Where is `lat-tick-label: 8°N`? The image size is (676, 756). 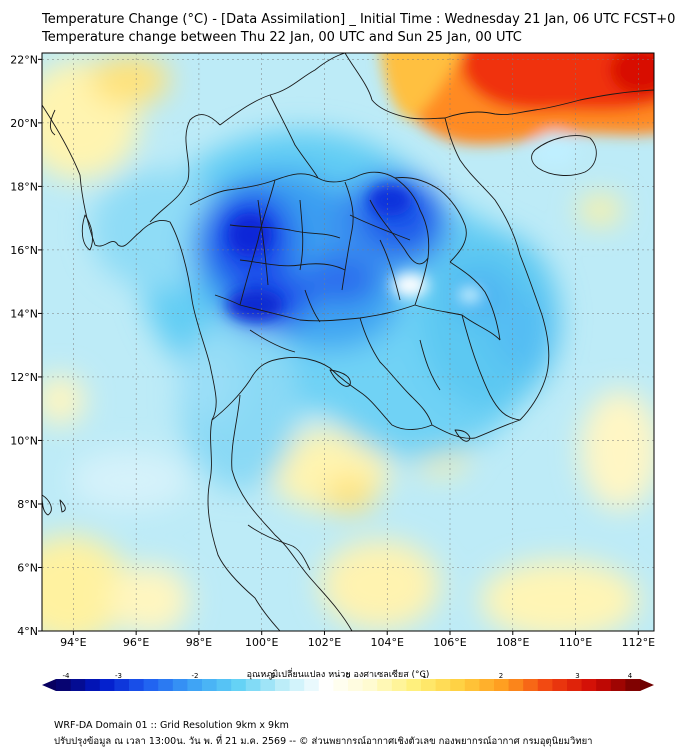 lat-tick-label: 8°N is located at coordinates (27, 504).